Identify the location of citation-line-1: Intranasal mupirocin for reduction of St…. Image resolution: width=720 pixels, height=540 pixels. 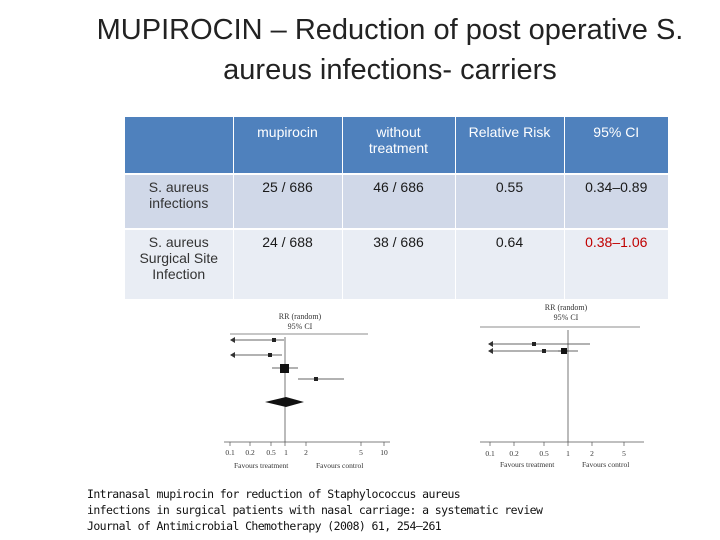
(274, 494).